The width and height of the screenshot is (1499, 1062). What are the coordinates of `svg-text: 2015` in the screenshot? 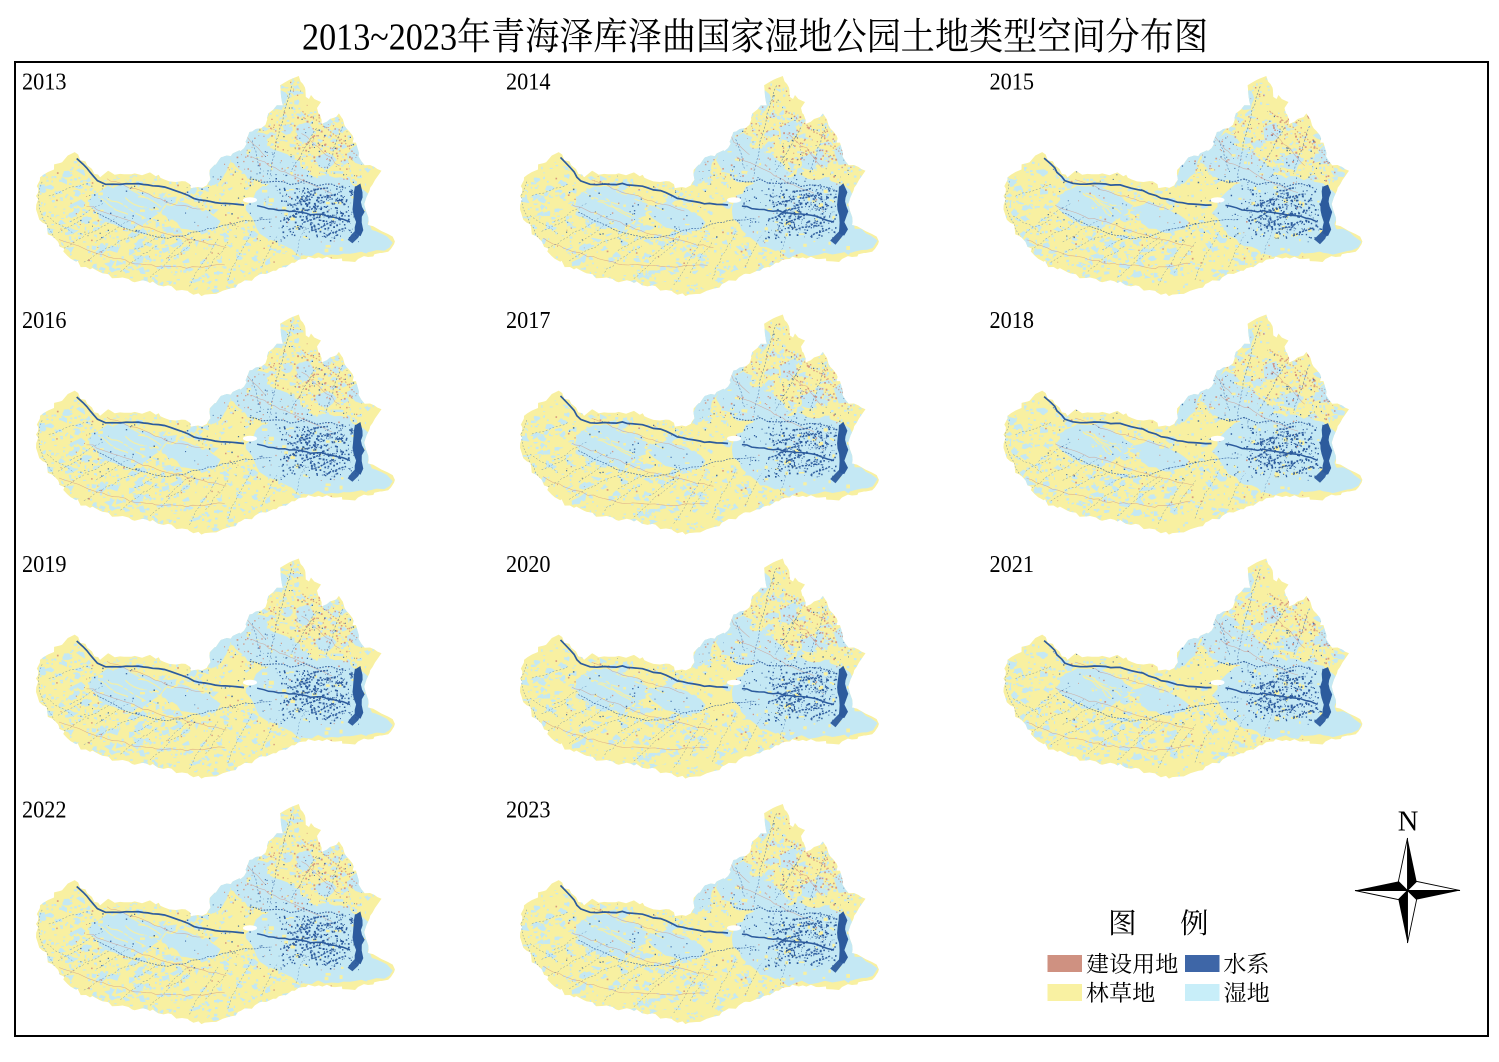 It's located at (1012, 81).